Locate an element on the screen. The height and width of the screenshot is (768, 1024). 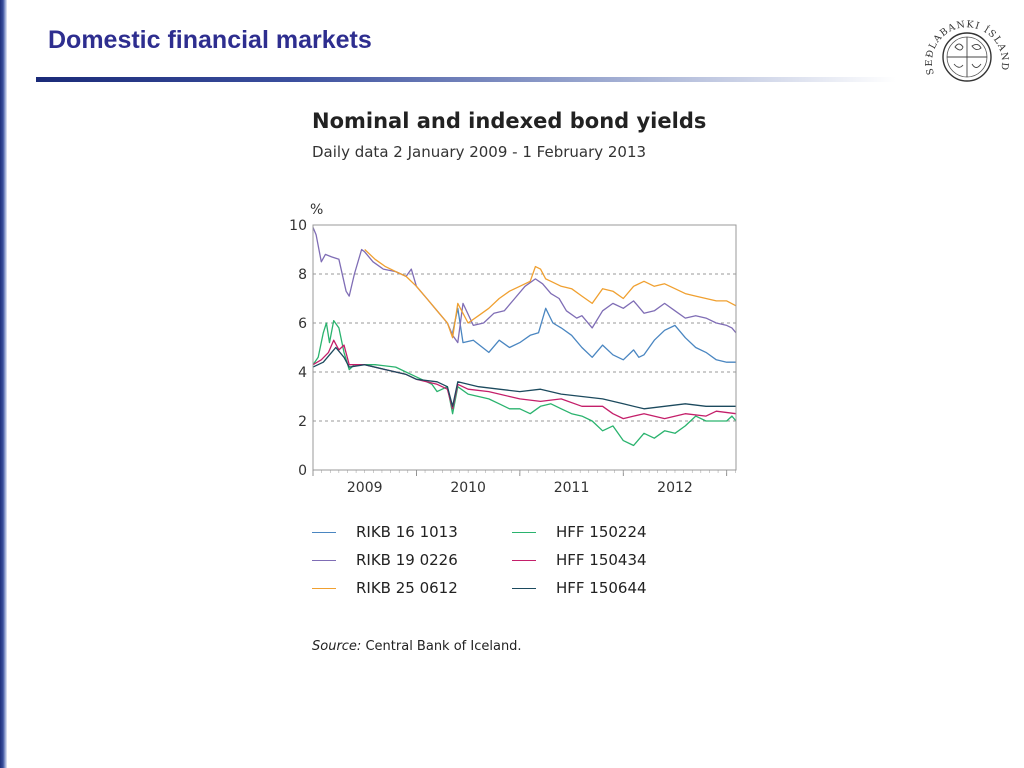
gridlines is located at coordinates (524, 347).